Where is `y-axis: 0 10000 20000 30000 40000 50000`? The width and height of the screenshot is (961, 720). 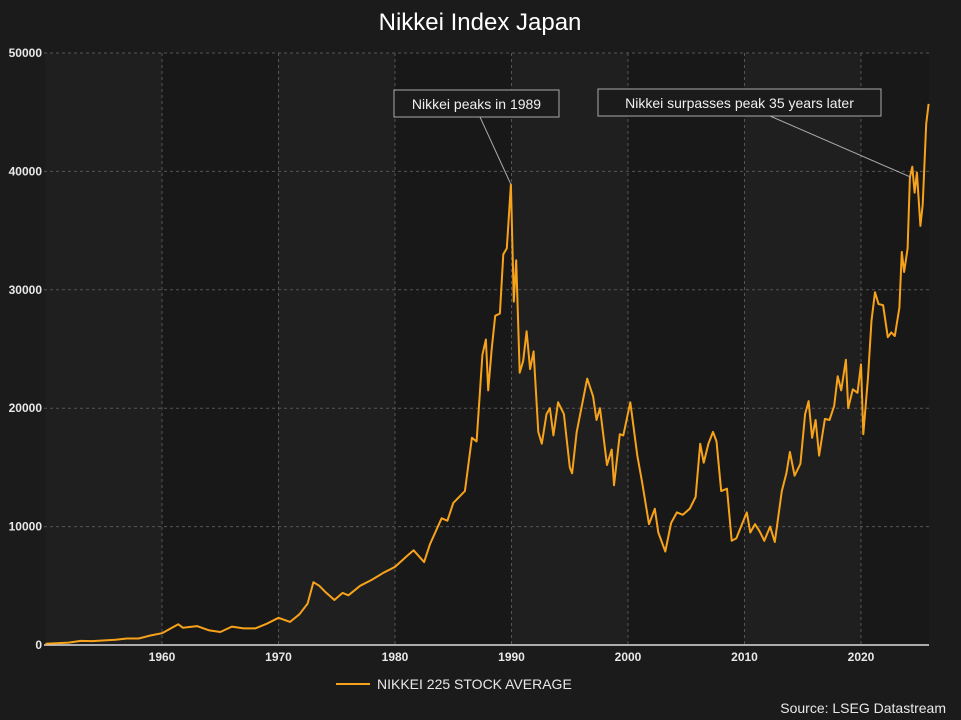
y-axis: 0 10000 20000 30000 40000 50000 is located at coordinates (26, 349).